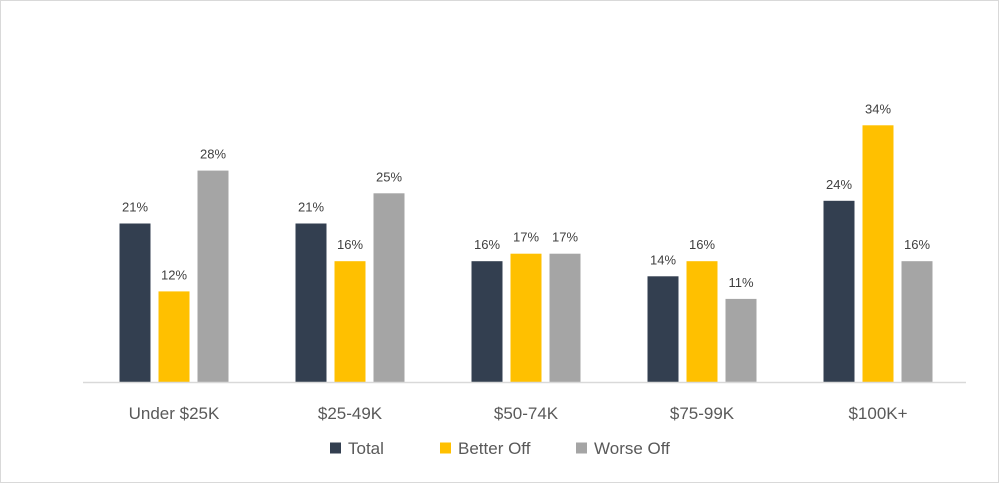  What do you see at coordinates (445, 448) in the screenshot?
I see `legend-swatch-better-off` at bounding box center [445, 448].